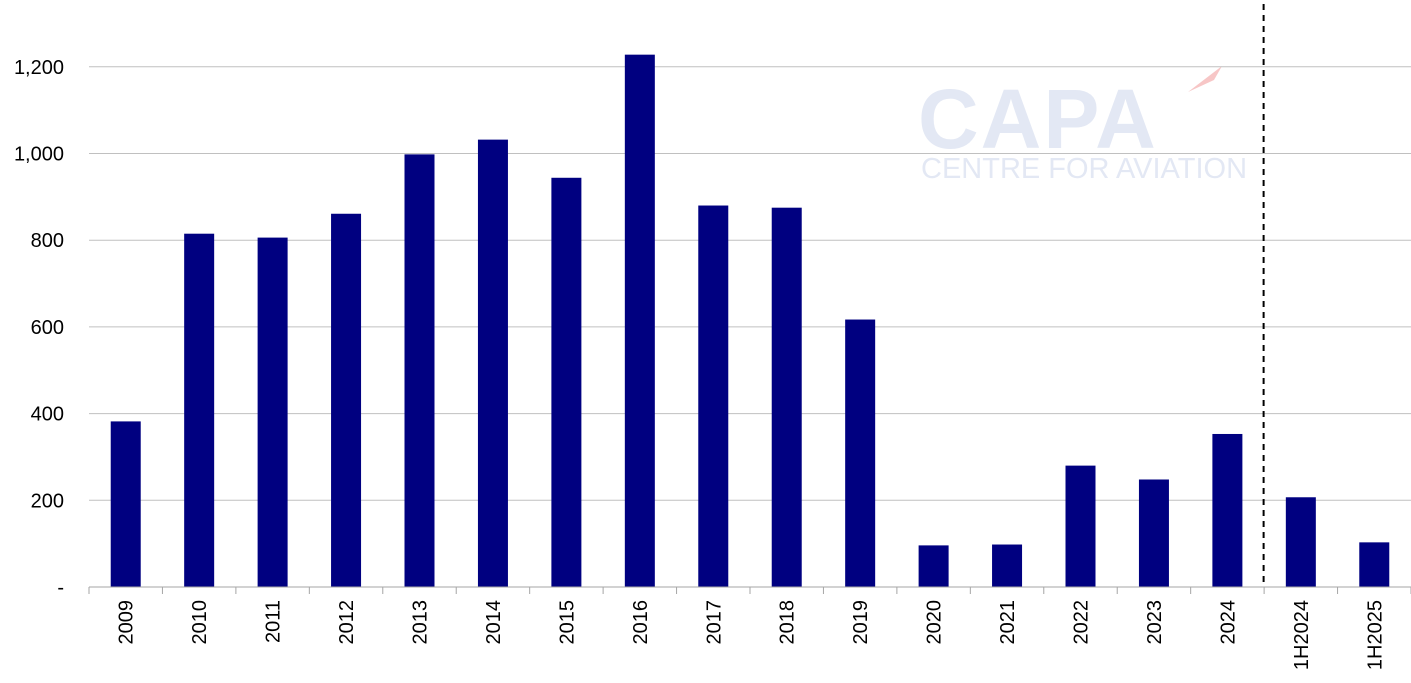  What do you see at coordinates (714, 622) in the screenshot?
I see `x-tick-label: 2017` at bounding box center [714, 622].